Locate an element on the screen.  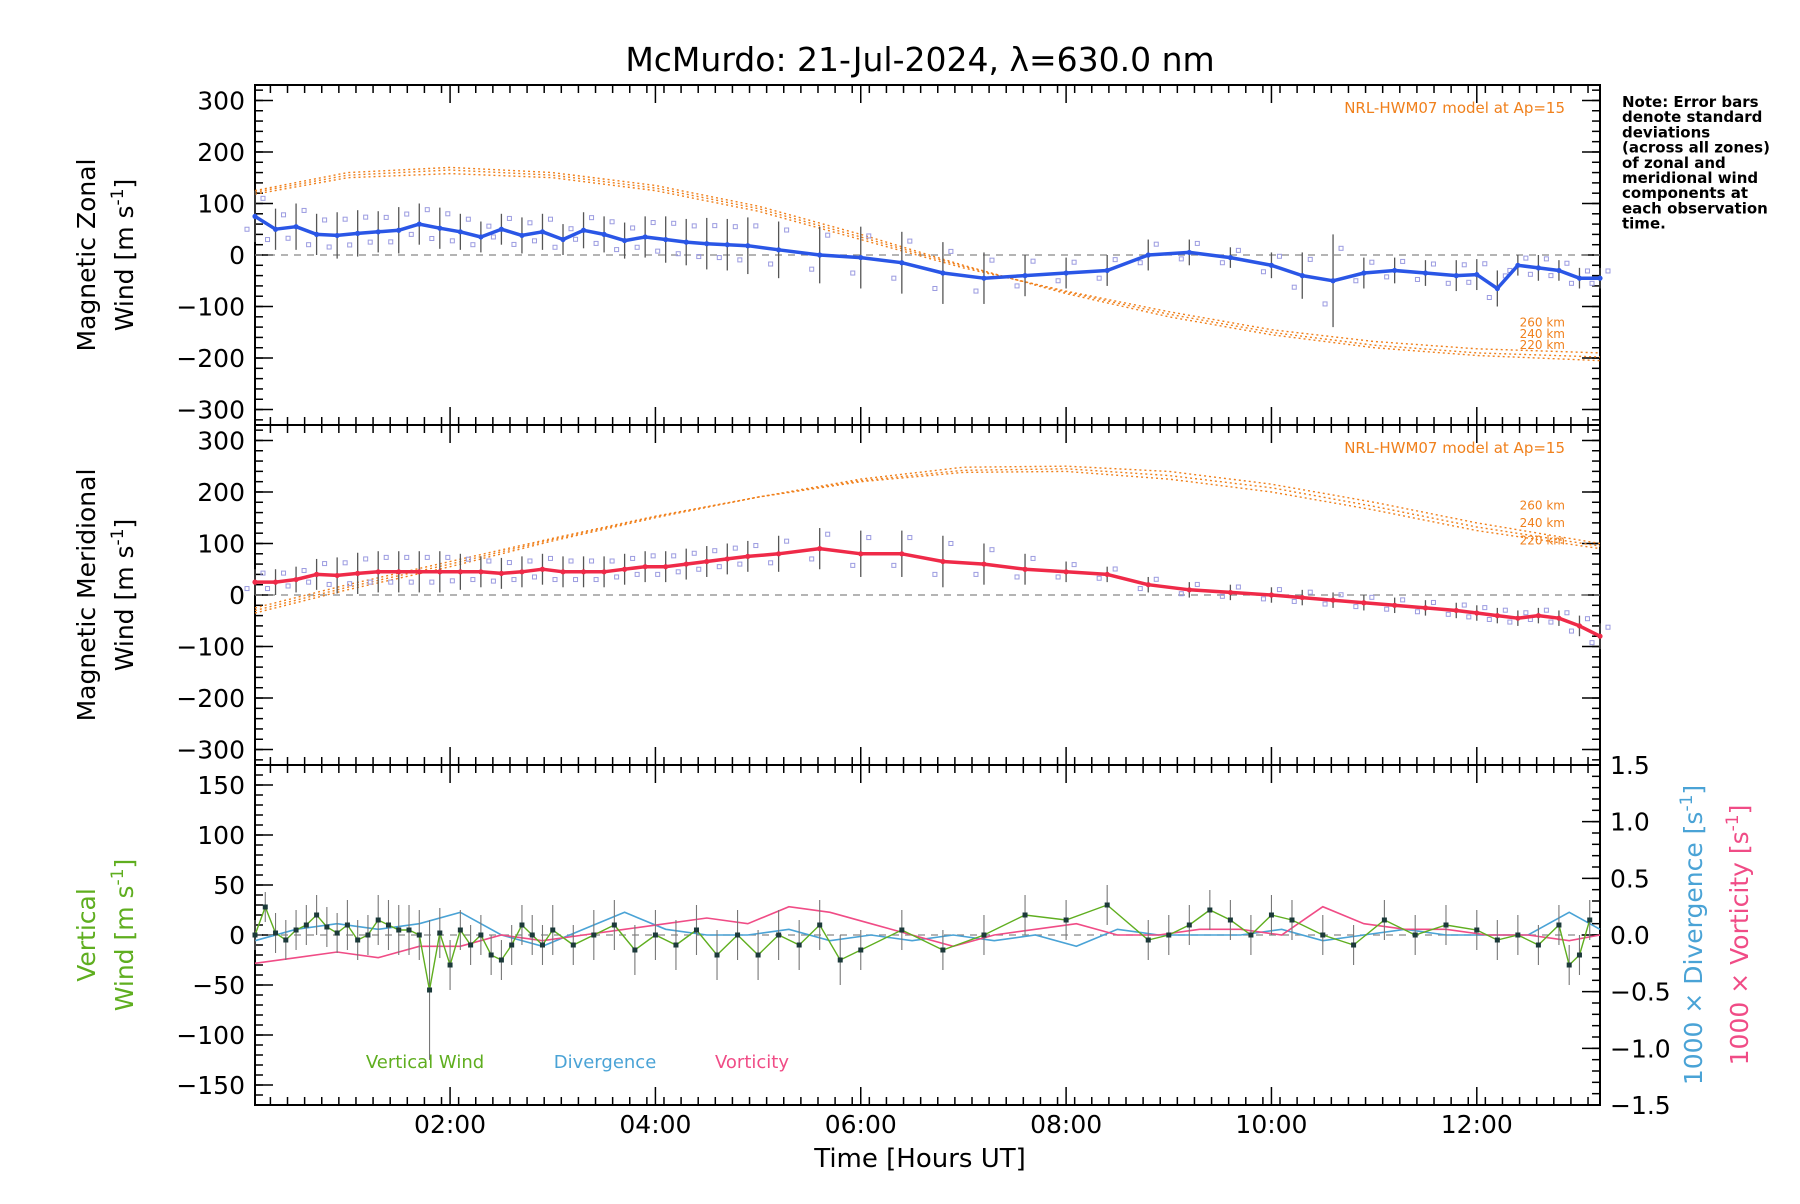
x-tick-label: 12:00 is located at coordinates (1477, 1124).